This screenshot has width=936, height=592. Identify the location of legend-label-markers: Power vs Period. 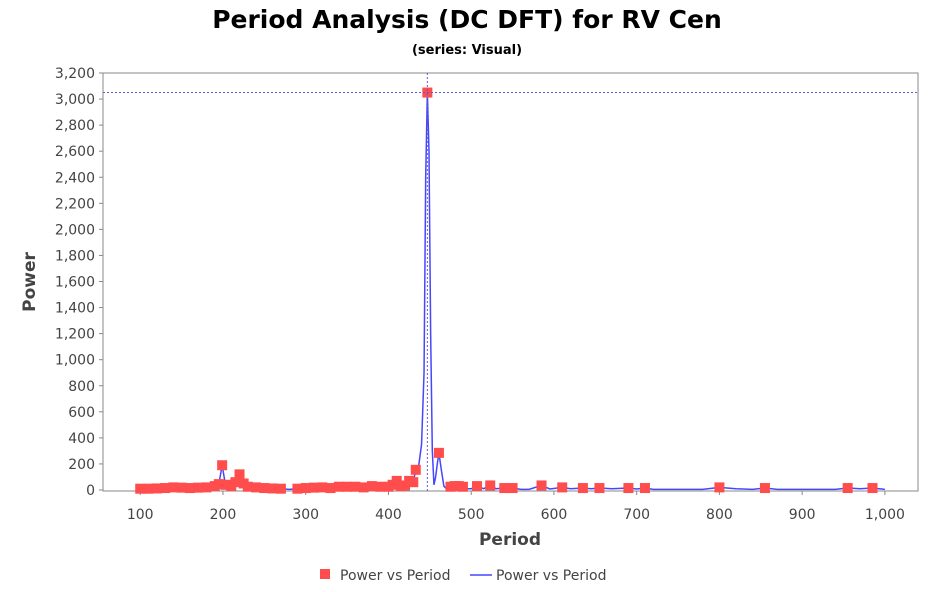
(395, 576).